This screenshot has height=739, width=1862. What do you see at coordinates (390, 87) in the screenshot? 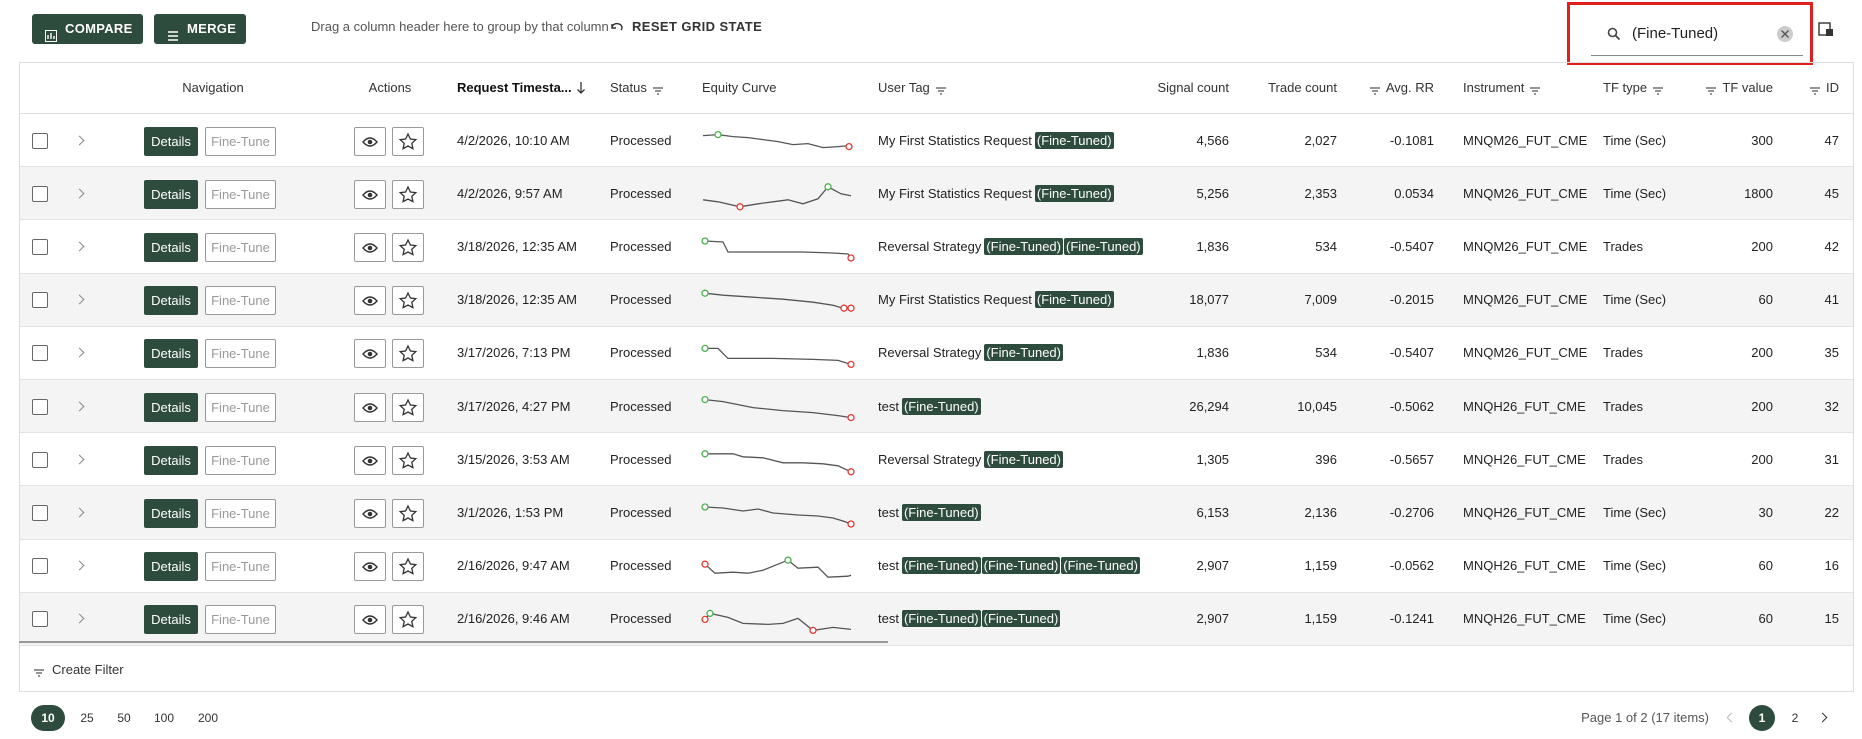
I see `column-header: Actions` at bounding box center [390, 87].